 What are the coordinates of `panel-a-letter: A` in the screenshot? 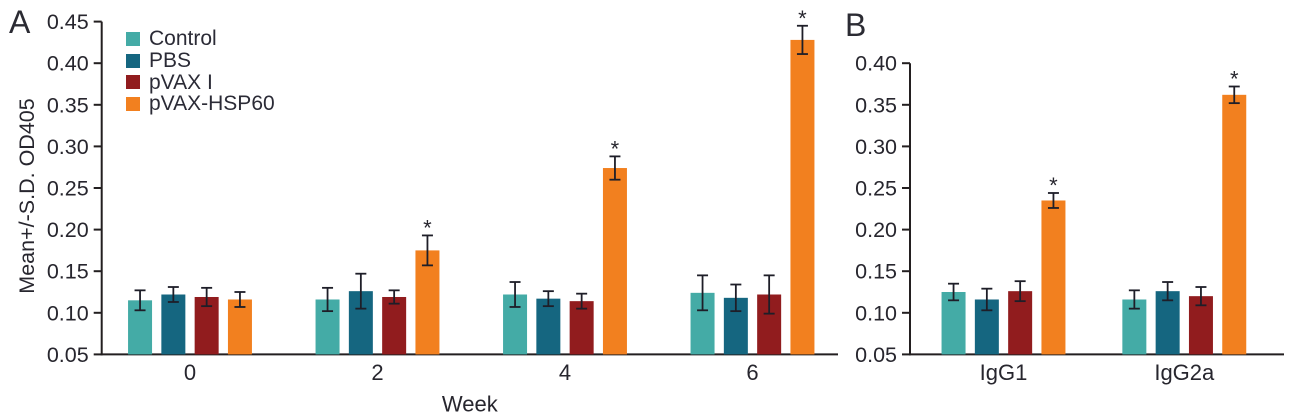 It's located at (20, 22).